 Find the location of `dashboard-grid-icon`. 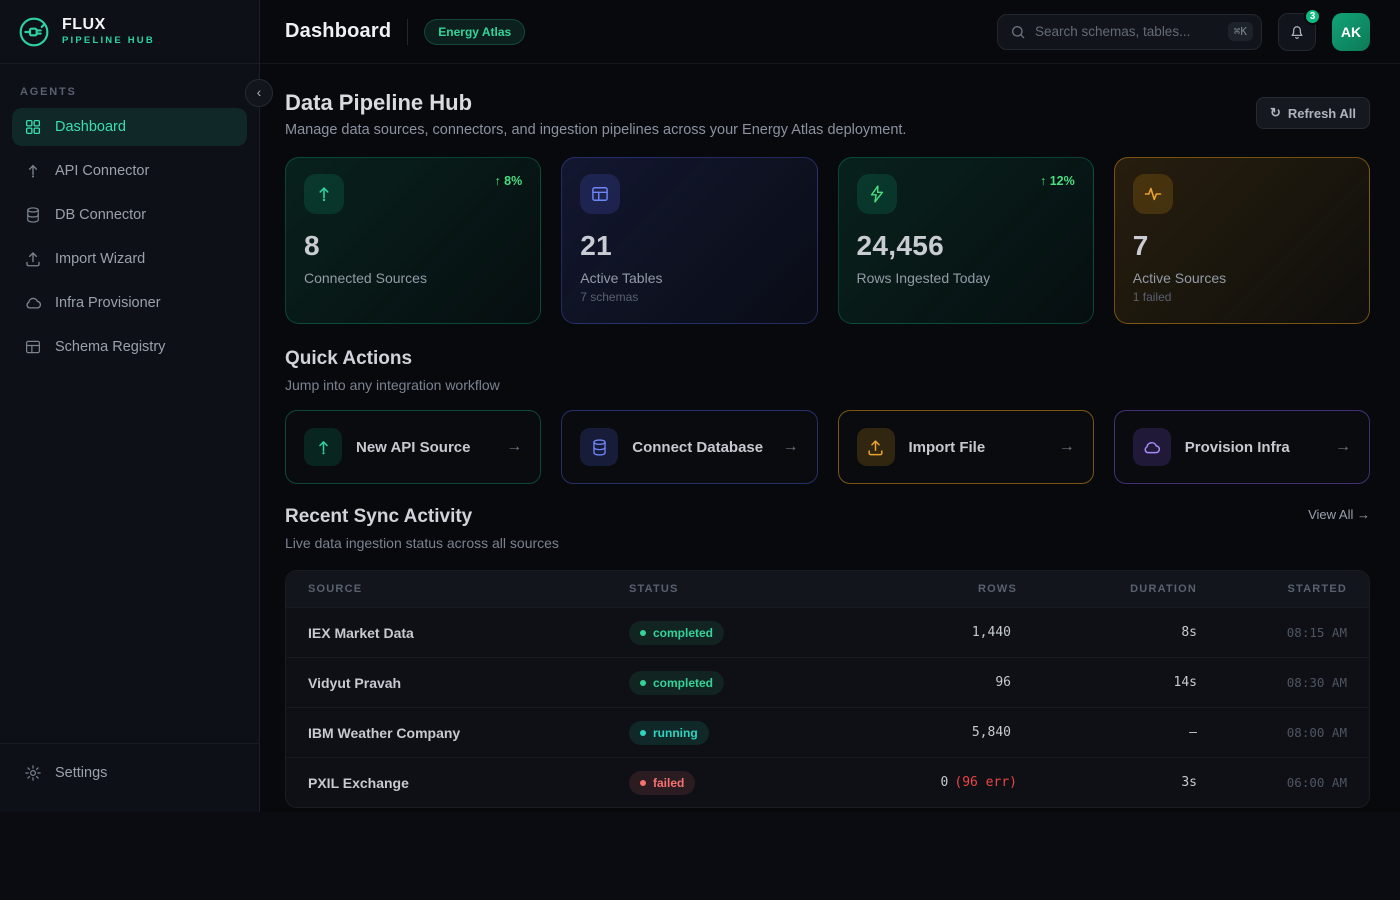

dashboard-grid-icon is located at coordinates (33, 127).